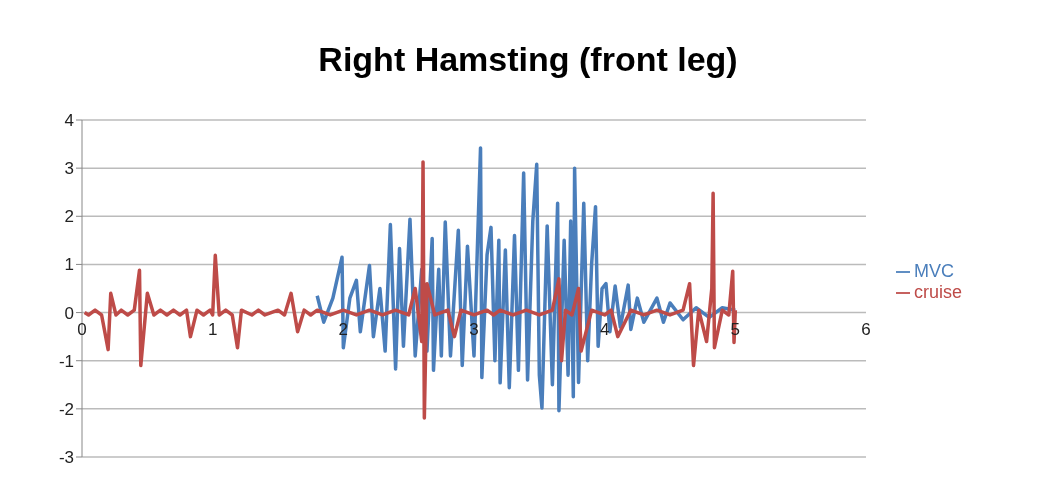 Image resolution: width=1056 pixels, height=486 pixels. I want to click on y-tick-label: 4, so click(69, 121).